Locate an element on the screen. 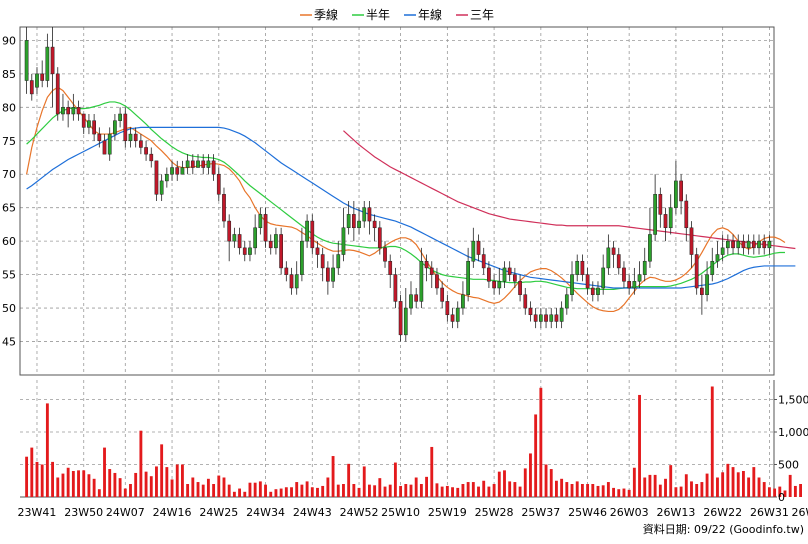 Image resolution: width=808 pixels, height=544 pixels. legend: 季線 半年 年線 三年 is located at coordinates (397, 14).